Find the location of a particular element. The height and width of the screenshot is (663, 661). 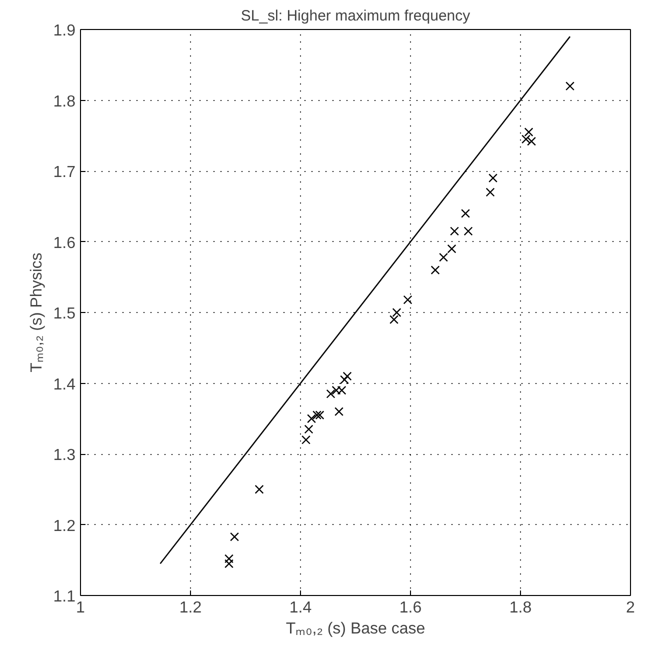

x-tick-label: 2 is located at coordinates (631, 608).